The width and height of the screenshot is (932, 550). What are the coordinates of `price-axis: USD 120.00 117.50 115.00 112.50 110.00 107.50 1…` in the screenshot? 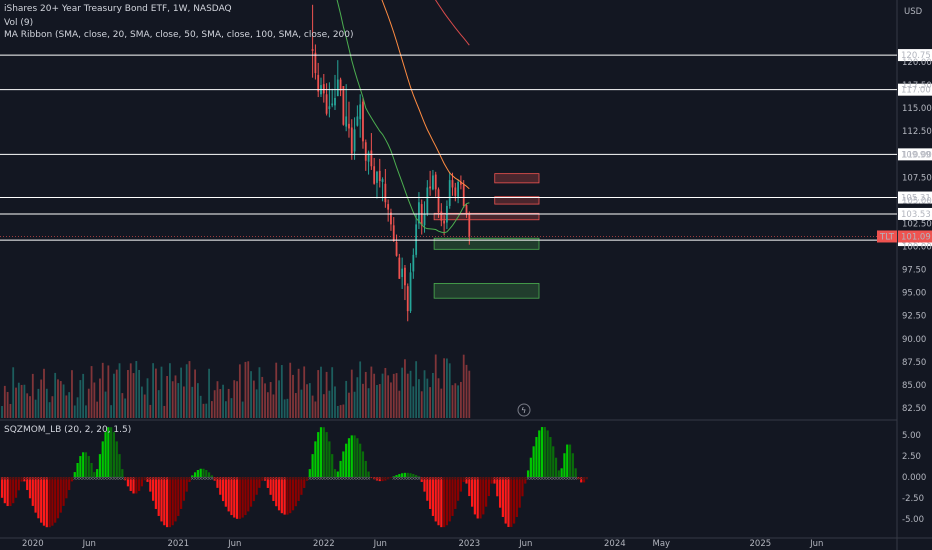 It's located at (917, 266).